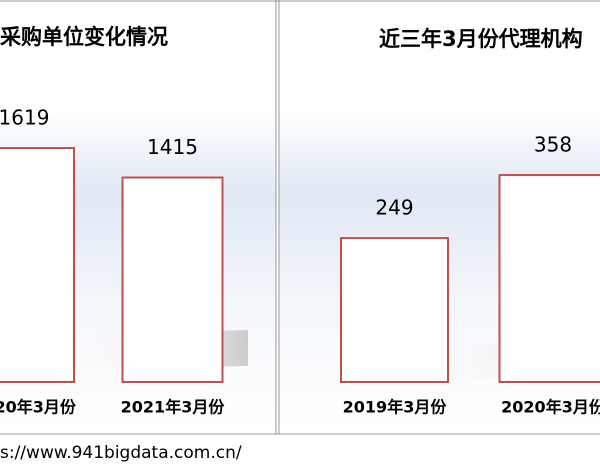 The image size is (600, 468). What do you see at coordinates (481, 39) in the screenshot?
I see `chart-title: 近三年3月份代理机构` at bounding box center [481, 39].